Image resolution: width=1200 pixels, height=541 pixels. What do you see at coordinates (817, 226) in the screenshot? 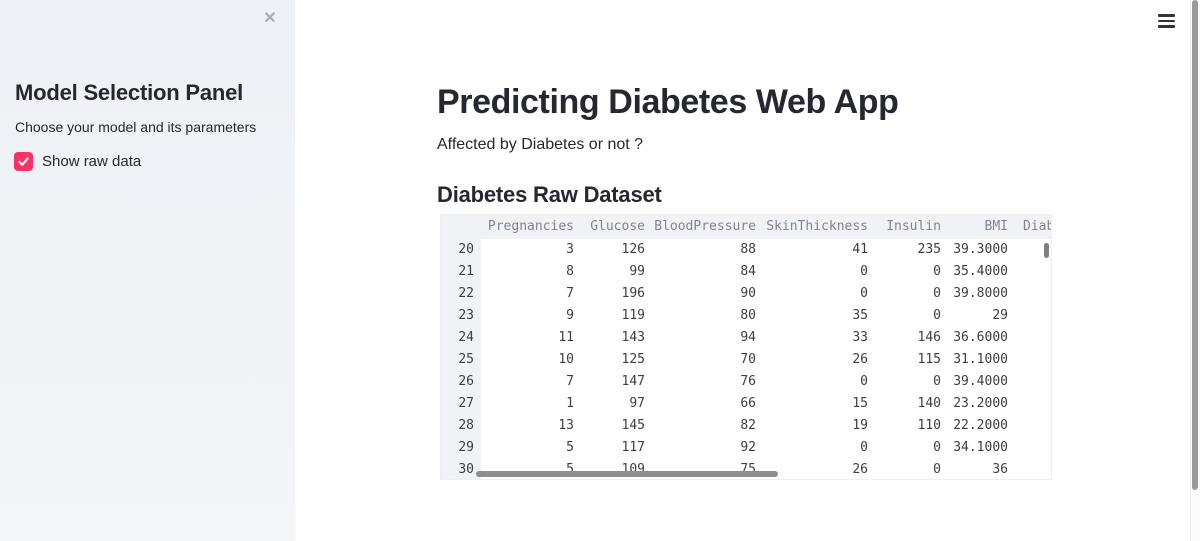
I see `column-header-SkinThickness: SkinThickness` at bounding box center [817, 226].